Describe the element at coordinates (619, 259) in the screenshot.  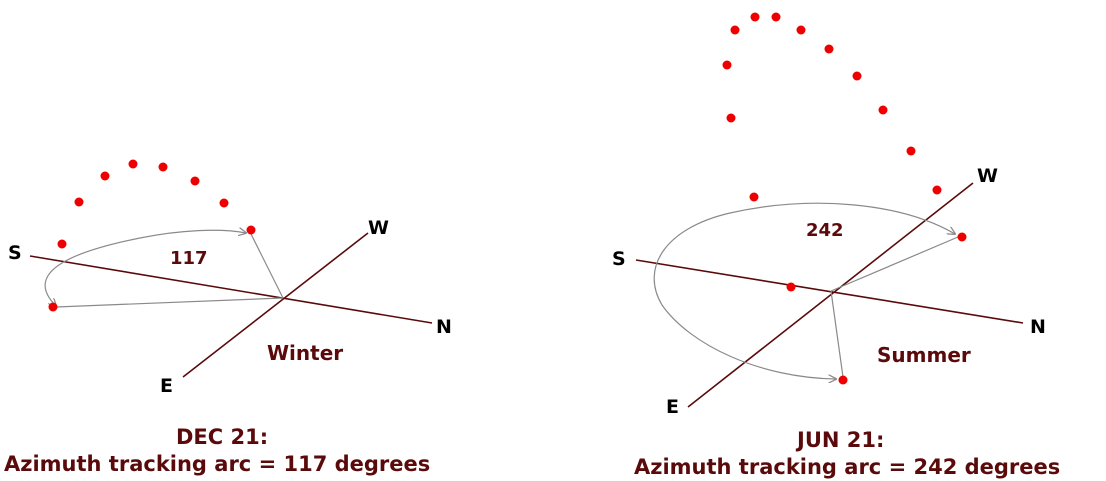
I see `summer-south-label: S` at that location.